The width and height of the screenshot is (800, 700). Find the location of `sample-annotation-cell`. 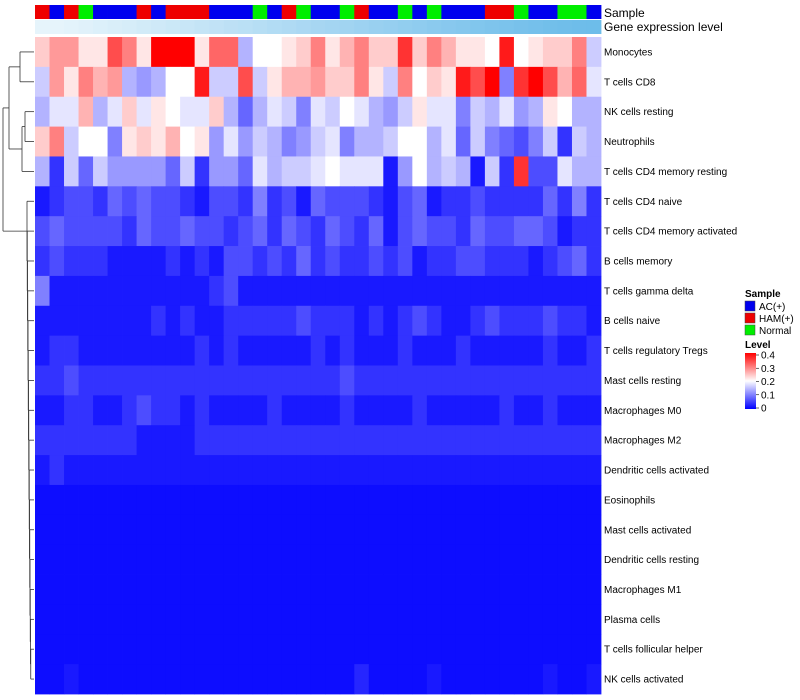

sample-annotation-cell is located at coordinates (173, 12).